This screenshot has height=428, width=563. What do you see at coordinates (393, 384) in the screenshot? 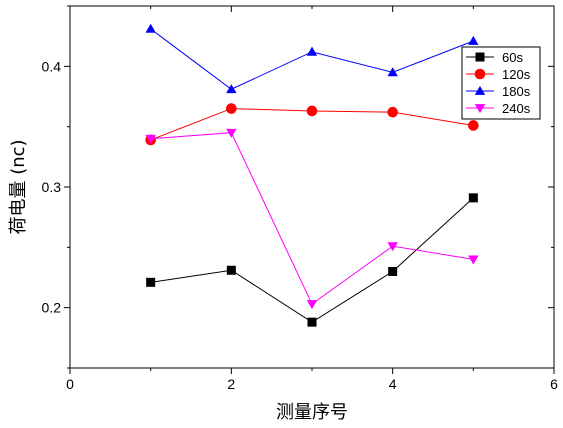
I see `x-tick-label: 4` at bounding box center [393, 384].